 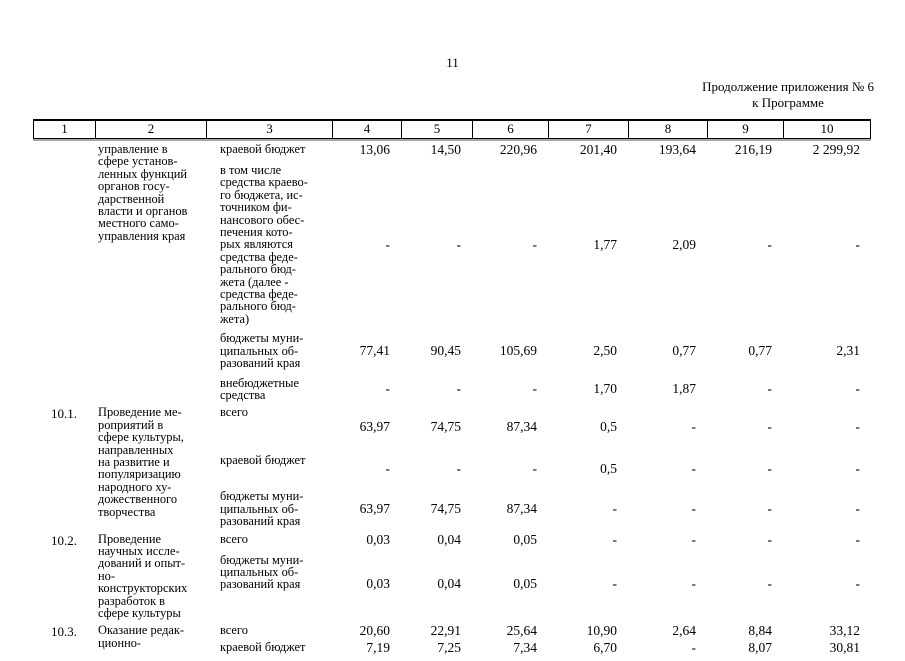 What do you see at coordinates (374, 149) in the screenshot?
I see `value-cell: 13,06` at bounding box center [374, 149].